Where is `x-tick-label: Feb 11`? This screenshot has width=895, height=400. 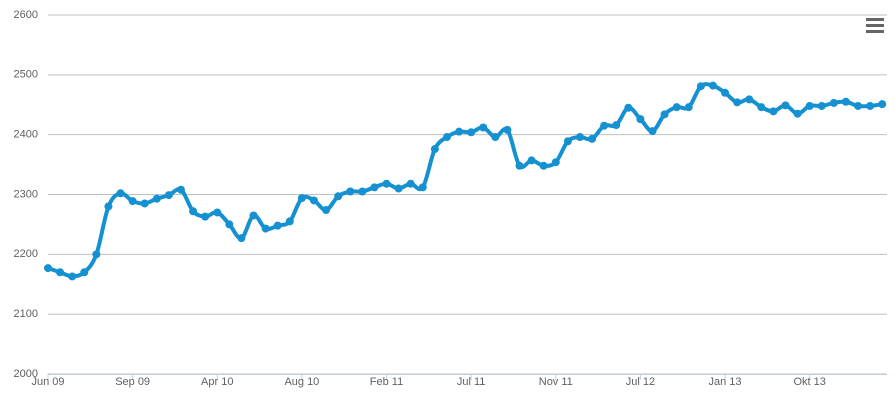
x-tick-label: Feb 11 is located at coordinates (386, 382).